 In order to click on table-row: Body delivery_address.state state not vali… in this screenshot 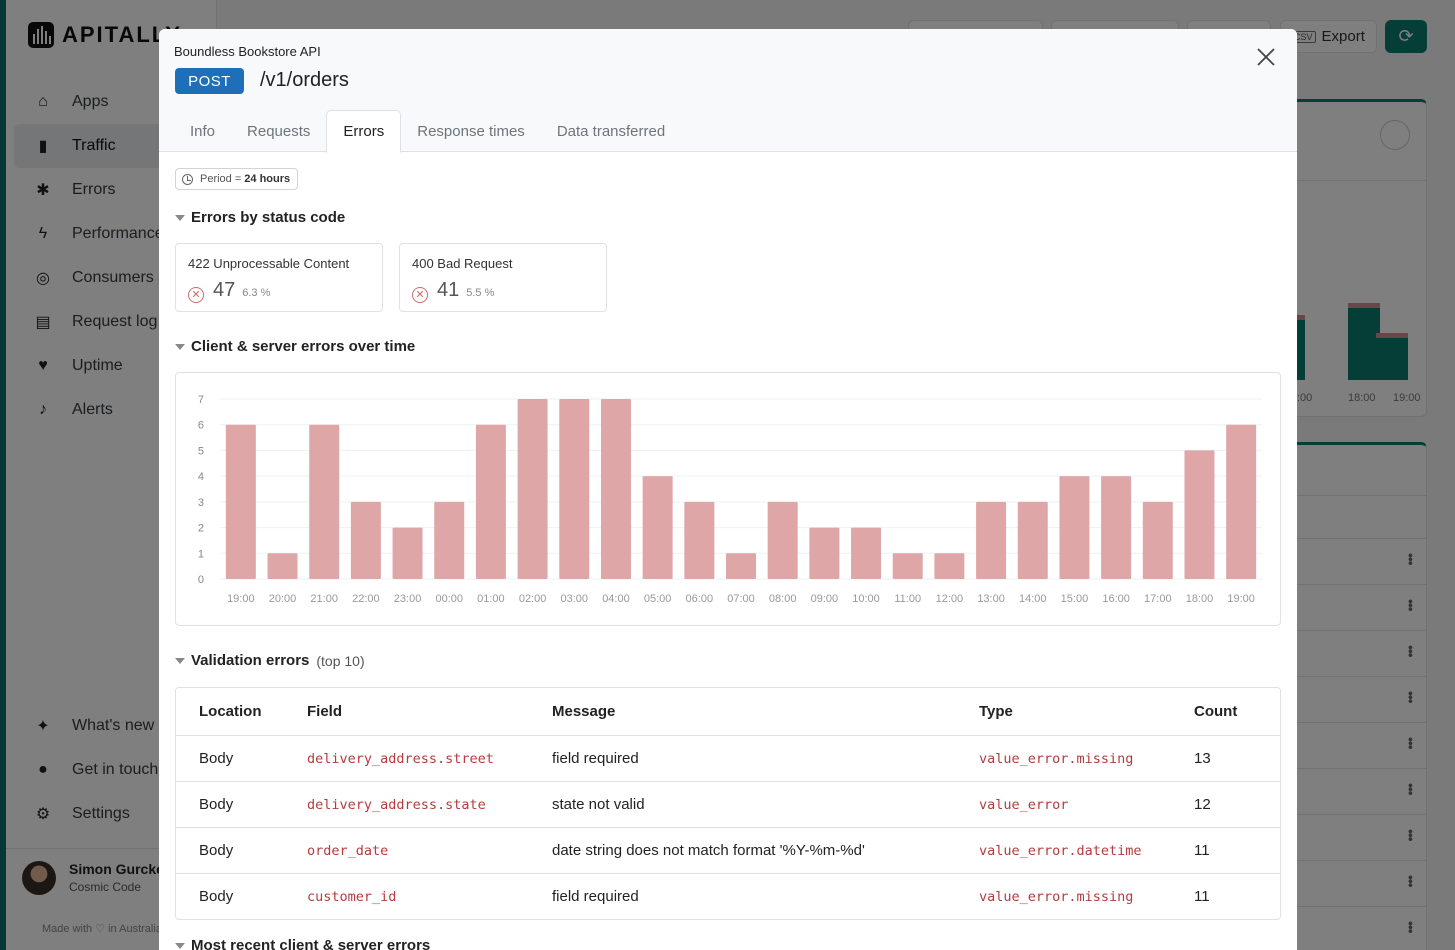, I will do `click(728, 804)`.